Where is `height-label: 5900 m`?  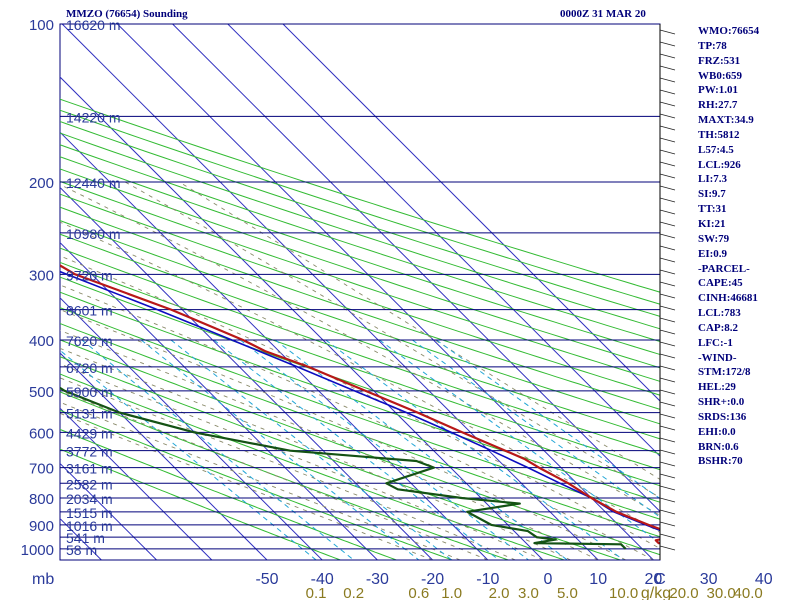 height-label: 5900 m is located at coordinates (89, 392).